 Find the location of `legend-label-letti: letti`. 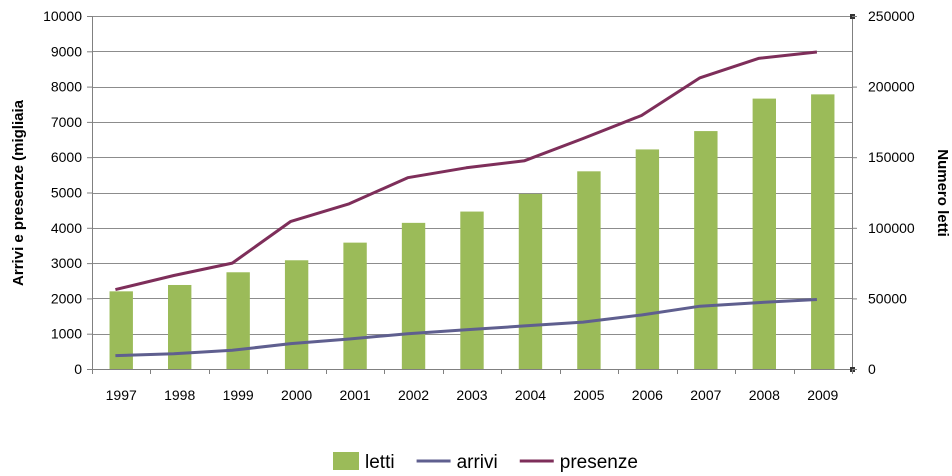

legend-label-letti: letti is located at coordinates (380, 462).